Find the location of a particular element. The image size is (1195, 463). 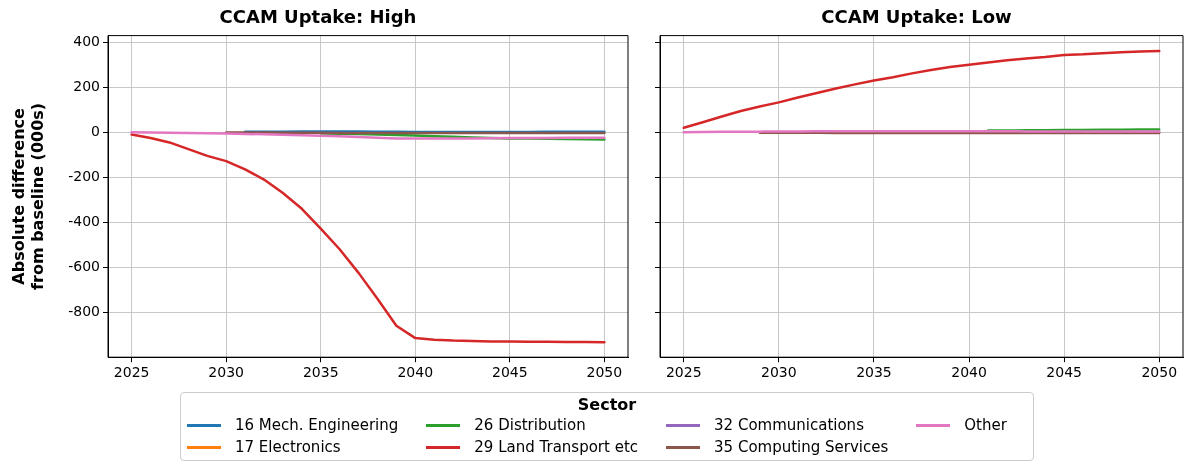

y-tick-label: 0 is located at coordinates (95, 130).